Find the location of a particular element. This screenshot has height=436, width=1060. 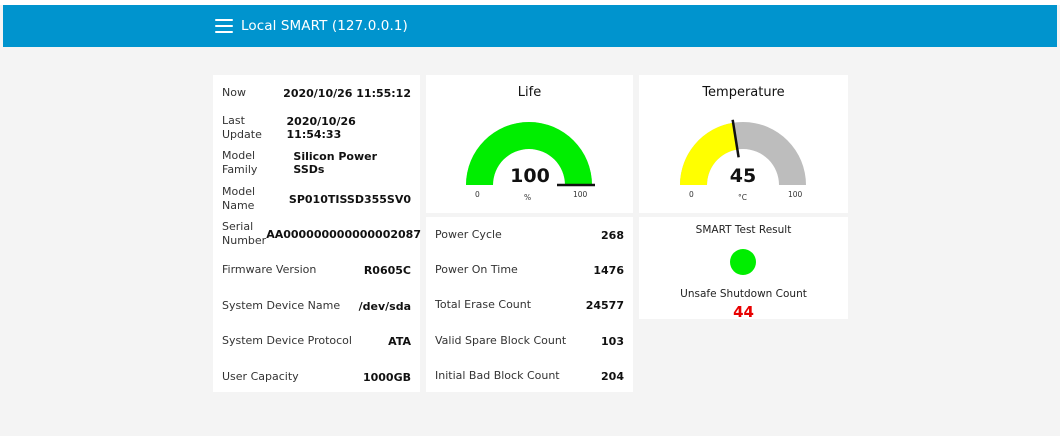

info-value: ATA is located at coordinates (399, 341).